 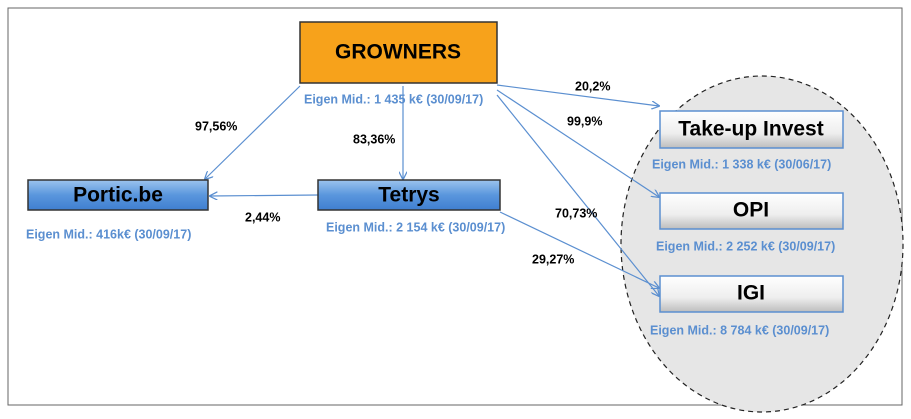 I want to click on node-label: GROWNERS, so click(x=398, y=52).